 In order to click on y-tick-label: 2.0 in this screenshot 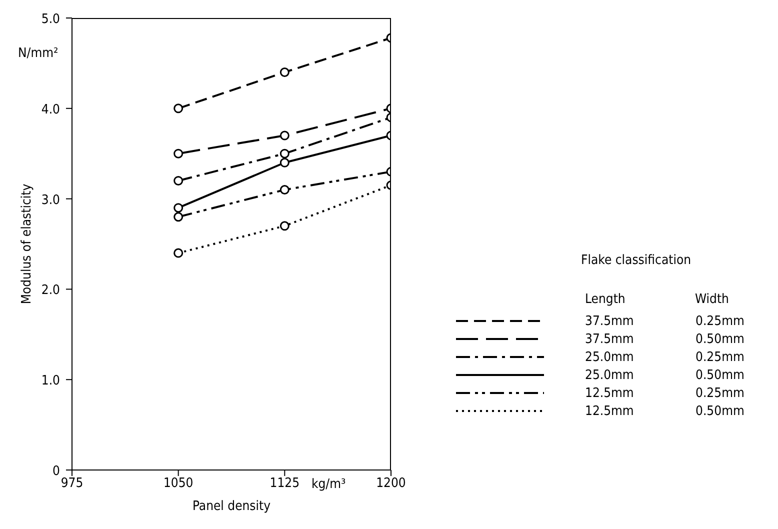, I will do `click(50, 290)`.